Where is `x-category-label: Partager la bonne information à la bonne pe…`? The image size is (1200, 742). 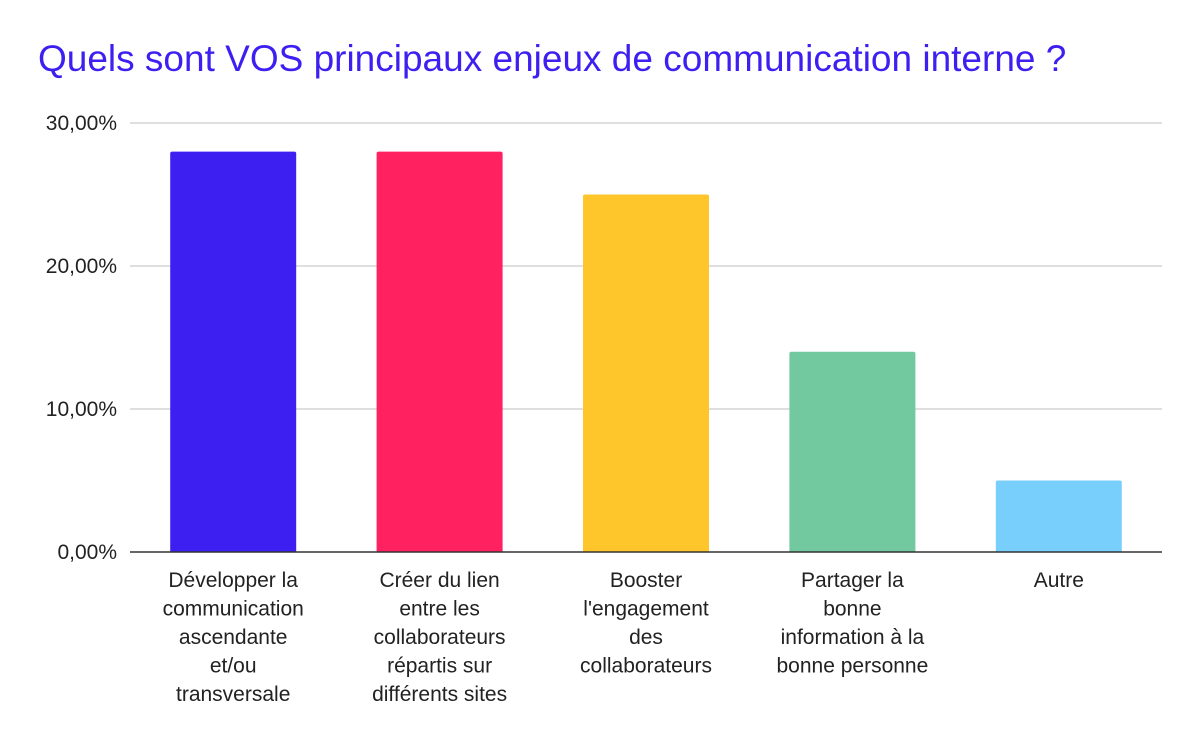 x-category-label: Partager la bonne information à la bonne pe… is located at coordinates (852, 623).